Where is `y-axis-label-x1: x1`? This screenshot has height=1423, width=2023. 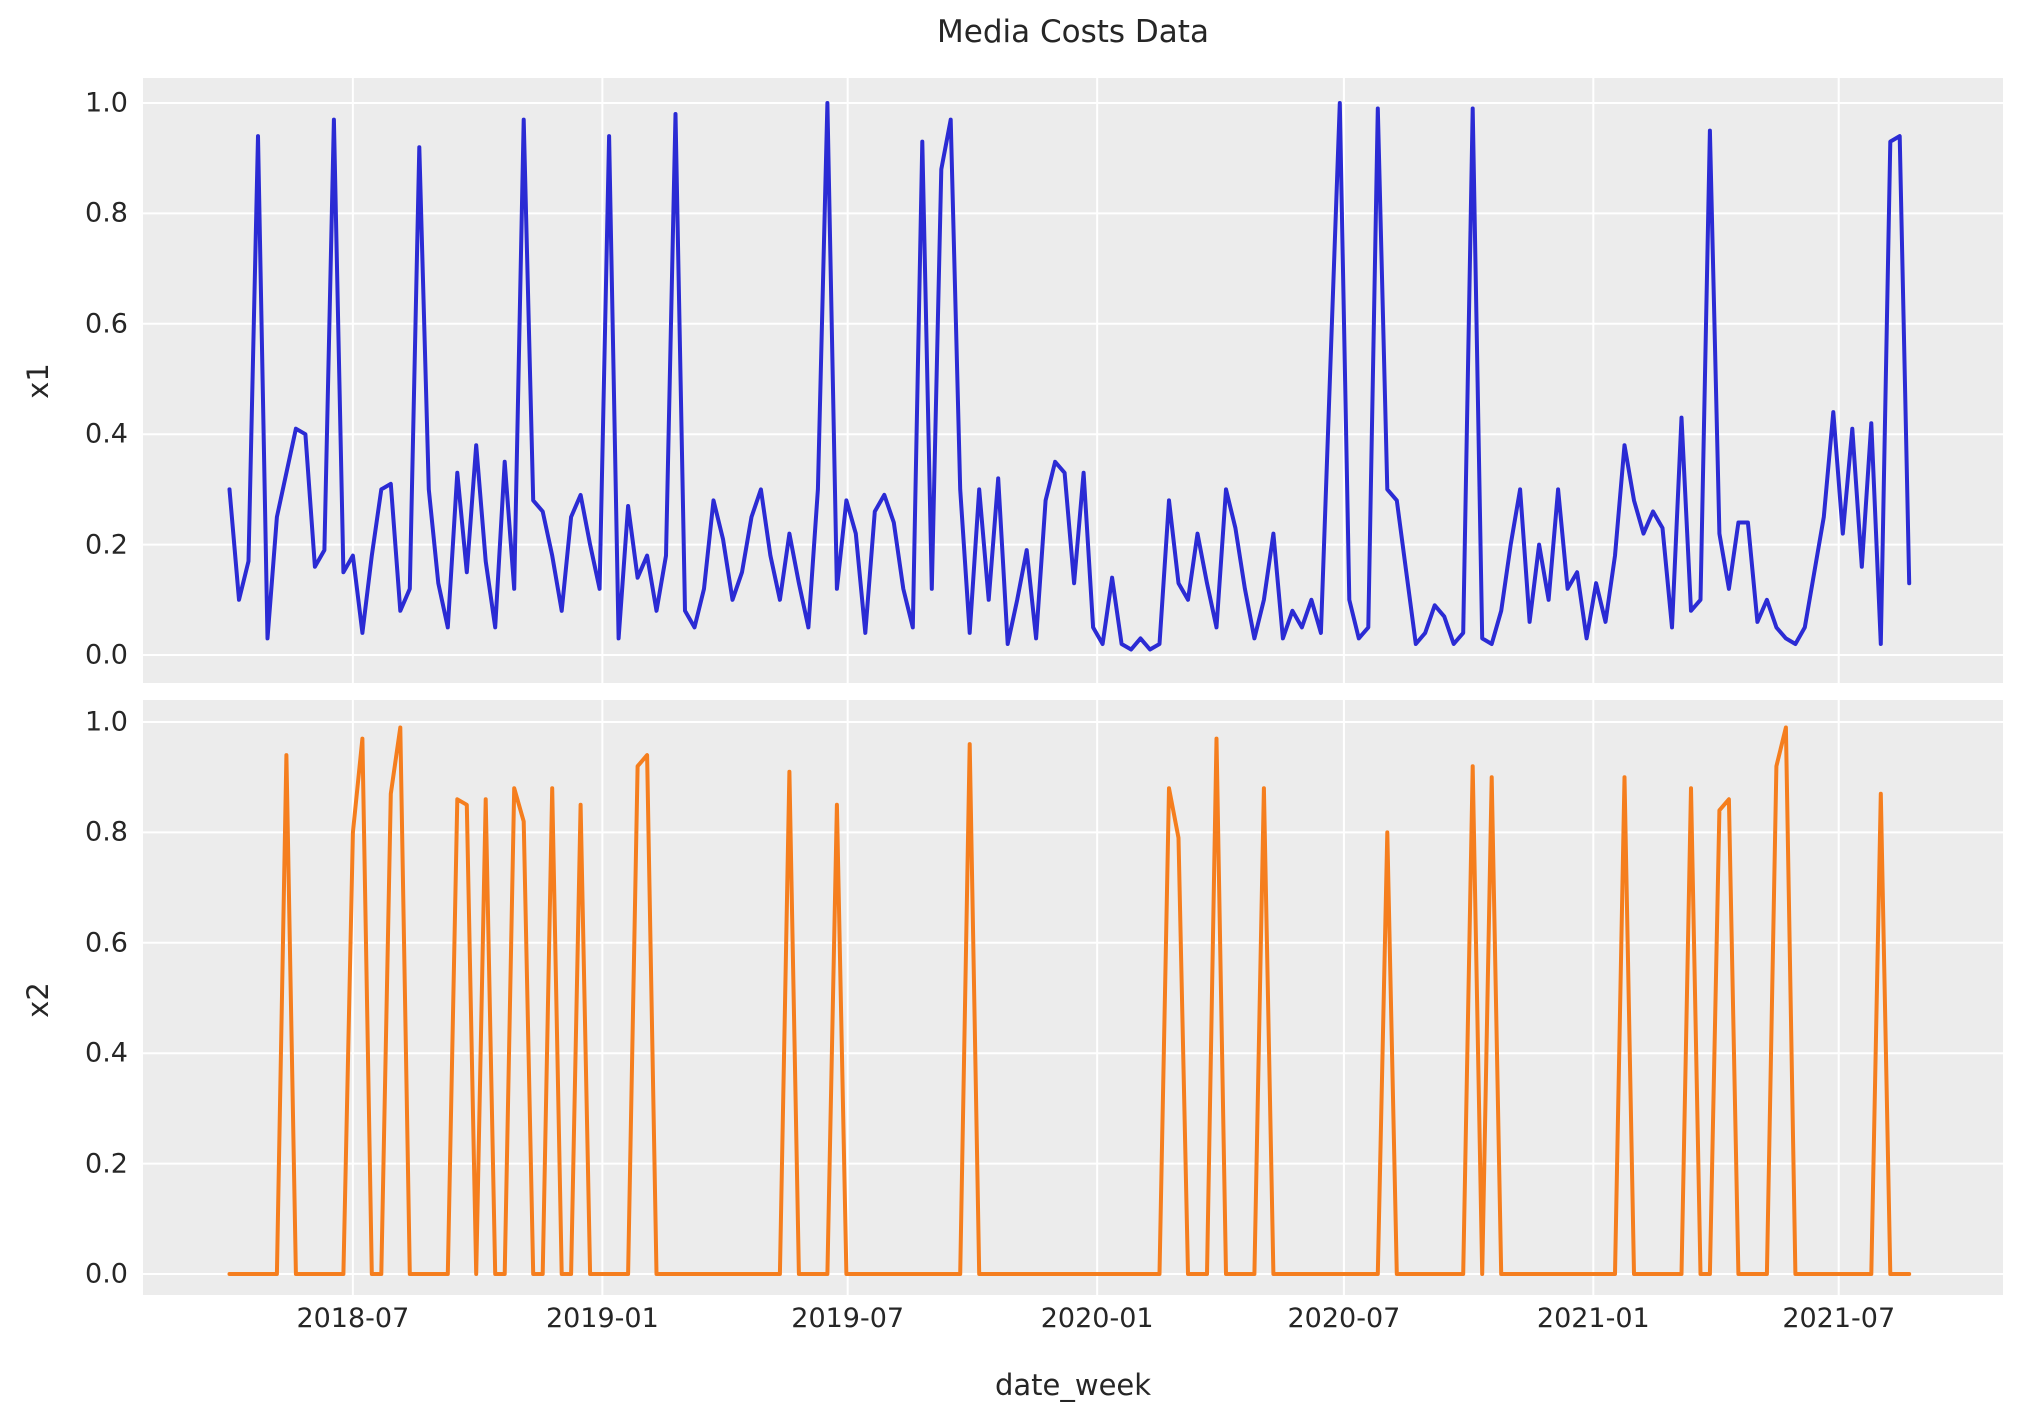
y-axis-label-x1: x1 is located at coordinates (38, 381).